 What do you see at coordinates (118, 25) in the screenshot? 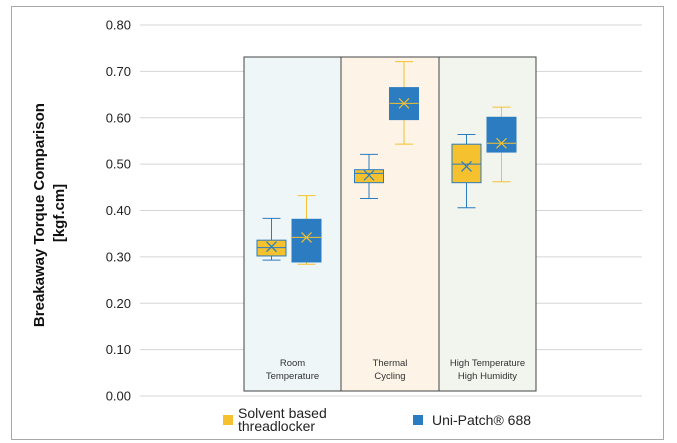
I see `y-tick-label: 0.80` at bounding box center [118, 25].